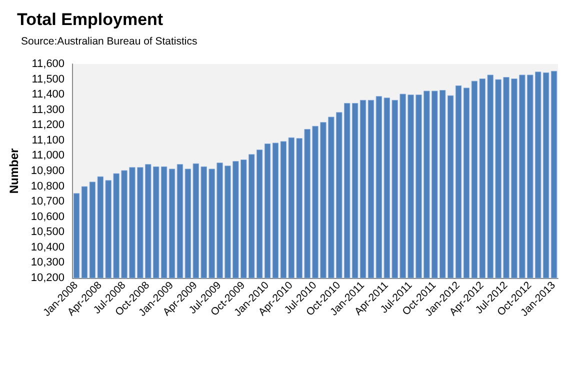  What do you see at coordinates (90, 19) in the screenshot?
I see `chart-title: Total Employment` at bounding box center [90, 19].